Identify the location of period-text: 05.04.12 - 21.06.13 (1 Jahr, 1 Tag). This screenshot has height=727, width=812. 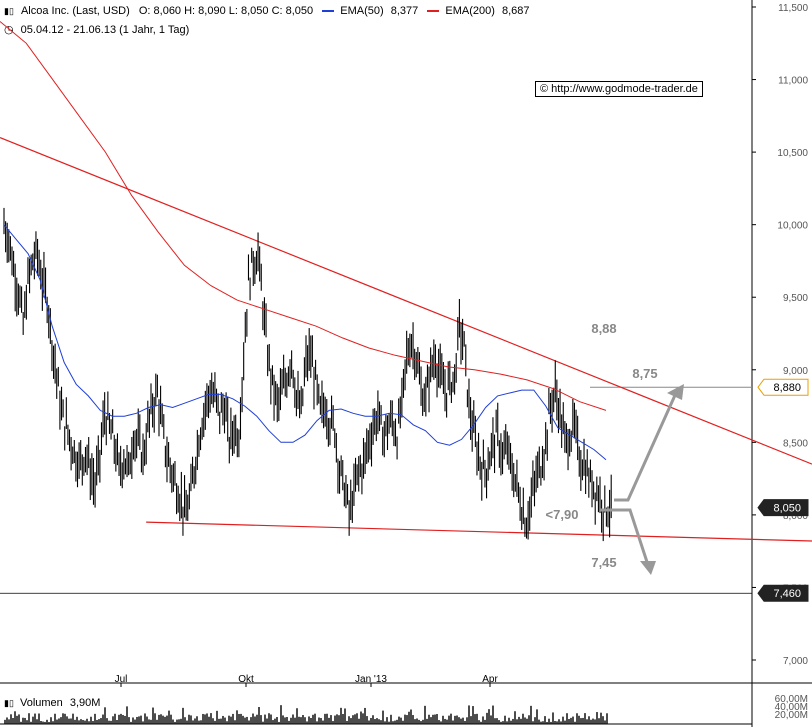
(105, 30).